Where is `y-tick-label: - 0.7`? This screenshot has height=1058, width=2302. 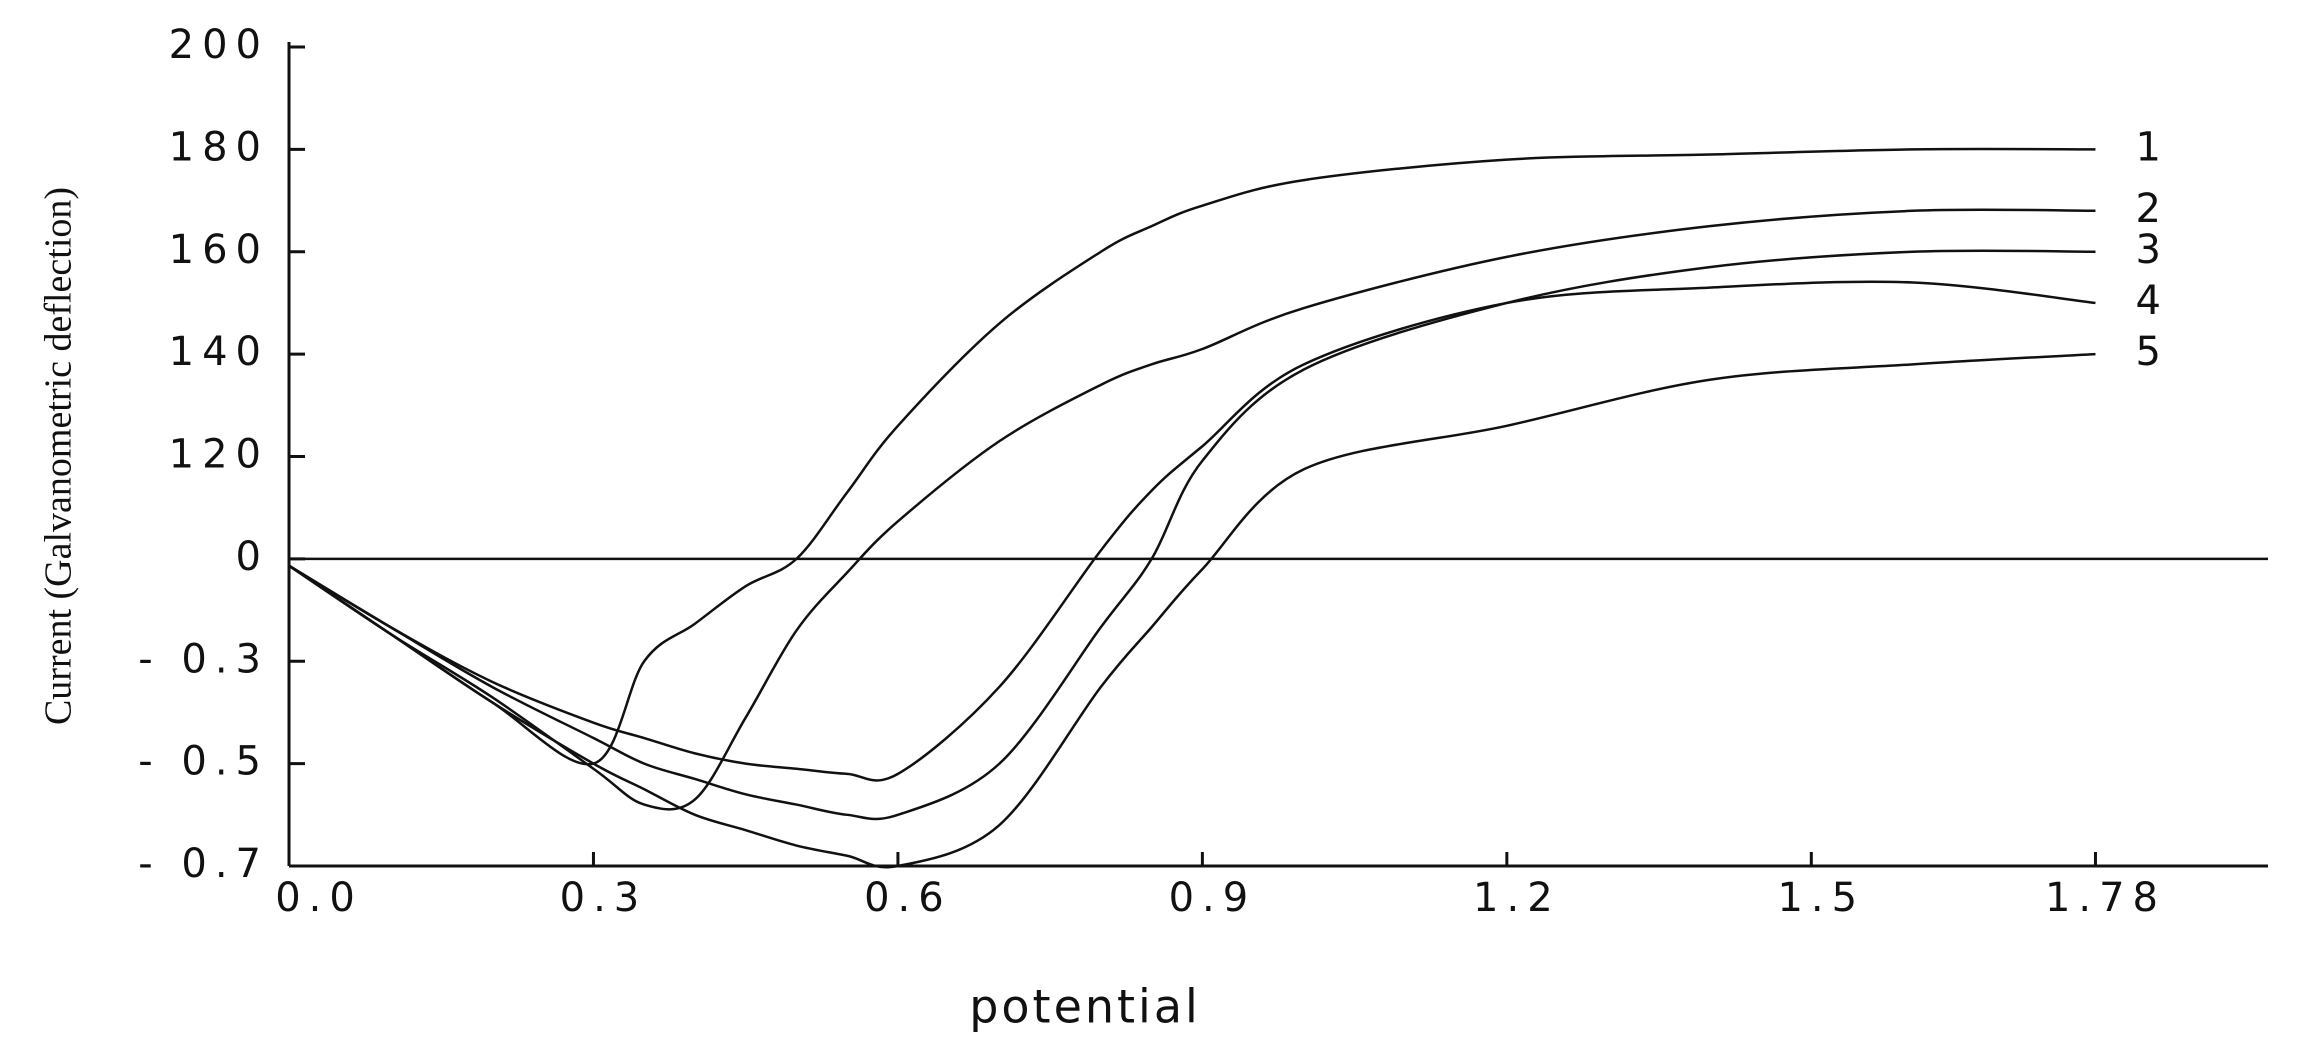 y-tick-label: - 0.7 is located at coordinates (203, 864).